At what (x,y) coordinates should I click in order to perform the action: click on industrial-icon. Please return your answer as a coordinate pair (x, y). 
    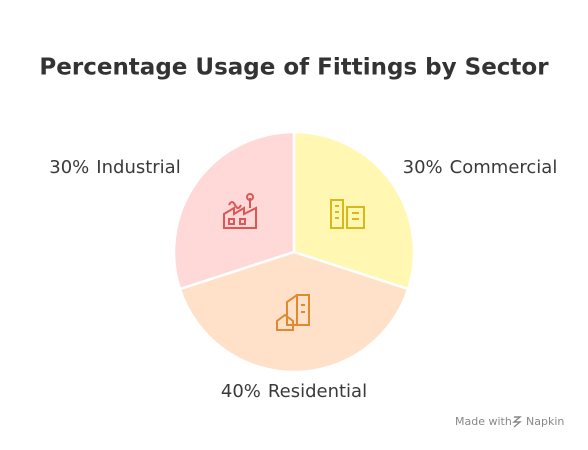
    Looking at the image, I should click on (240, 211).